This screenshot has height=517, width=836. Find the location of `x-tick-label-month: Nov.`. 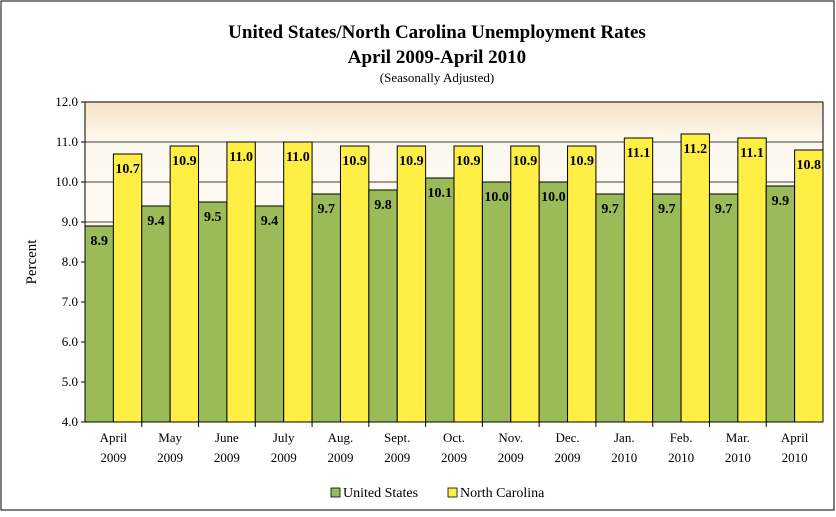

x-tick-label-month: Nov. is located at coordinates (510, 437).